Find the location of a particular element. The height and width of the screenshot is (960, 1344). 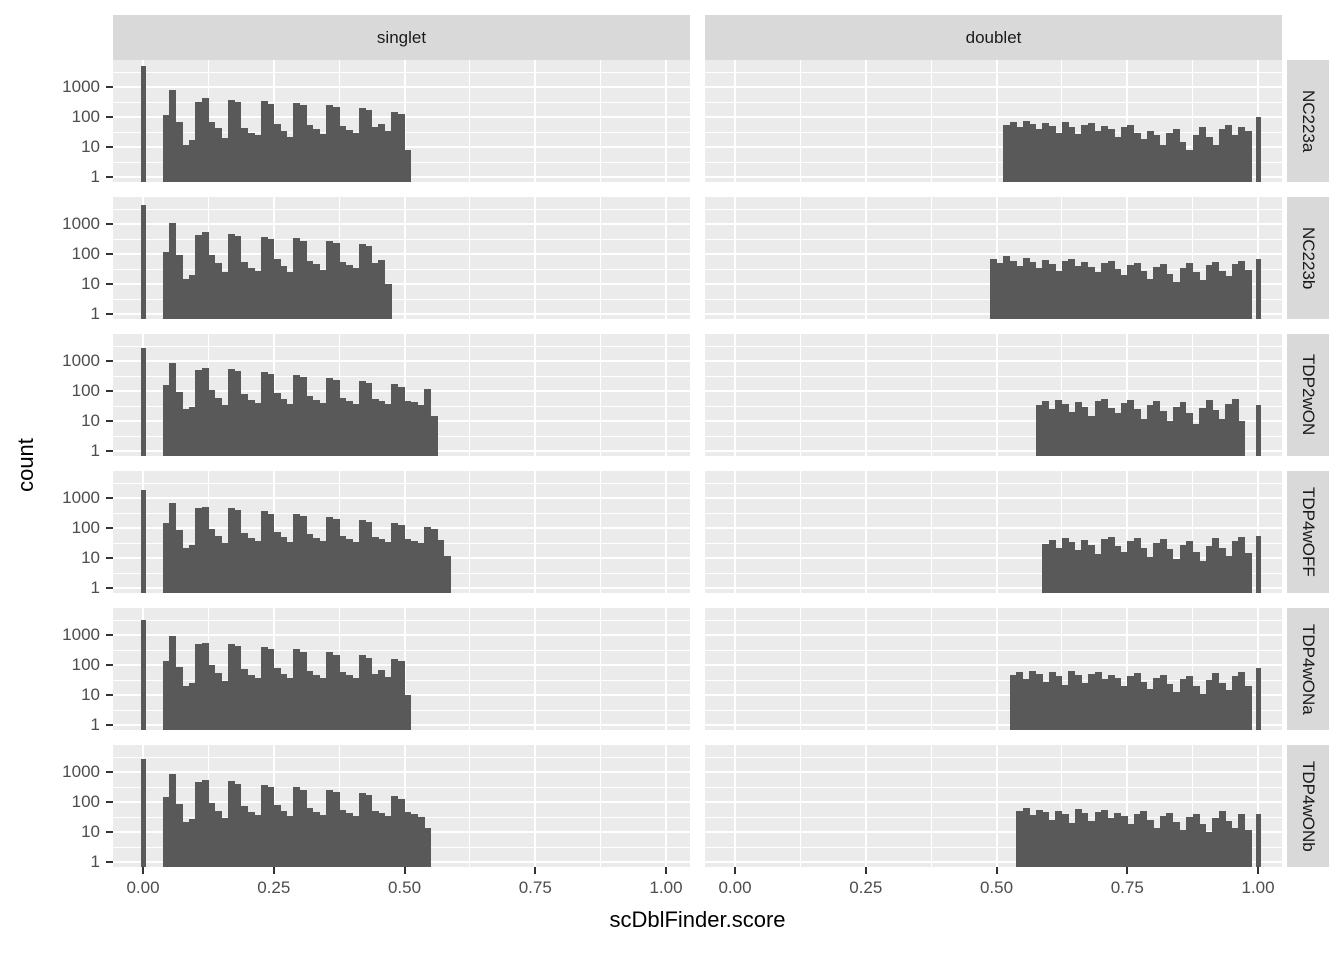

x-tick-label: 0.50 is located at coordinates (404, 887).